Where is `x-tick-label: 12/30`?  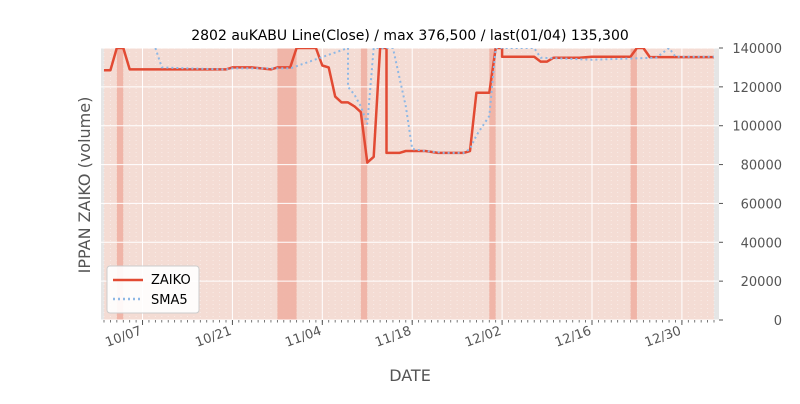
x-tick-label: 12/30 is located at coordinates (663, 337).